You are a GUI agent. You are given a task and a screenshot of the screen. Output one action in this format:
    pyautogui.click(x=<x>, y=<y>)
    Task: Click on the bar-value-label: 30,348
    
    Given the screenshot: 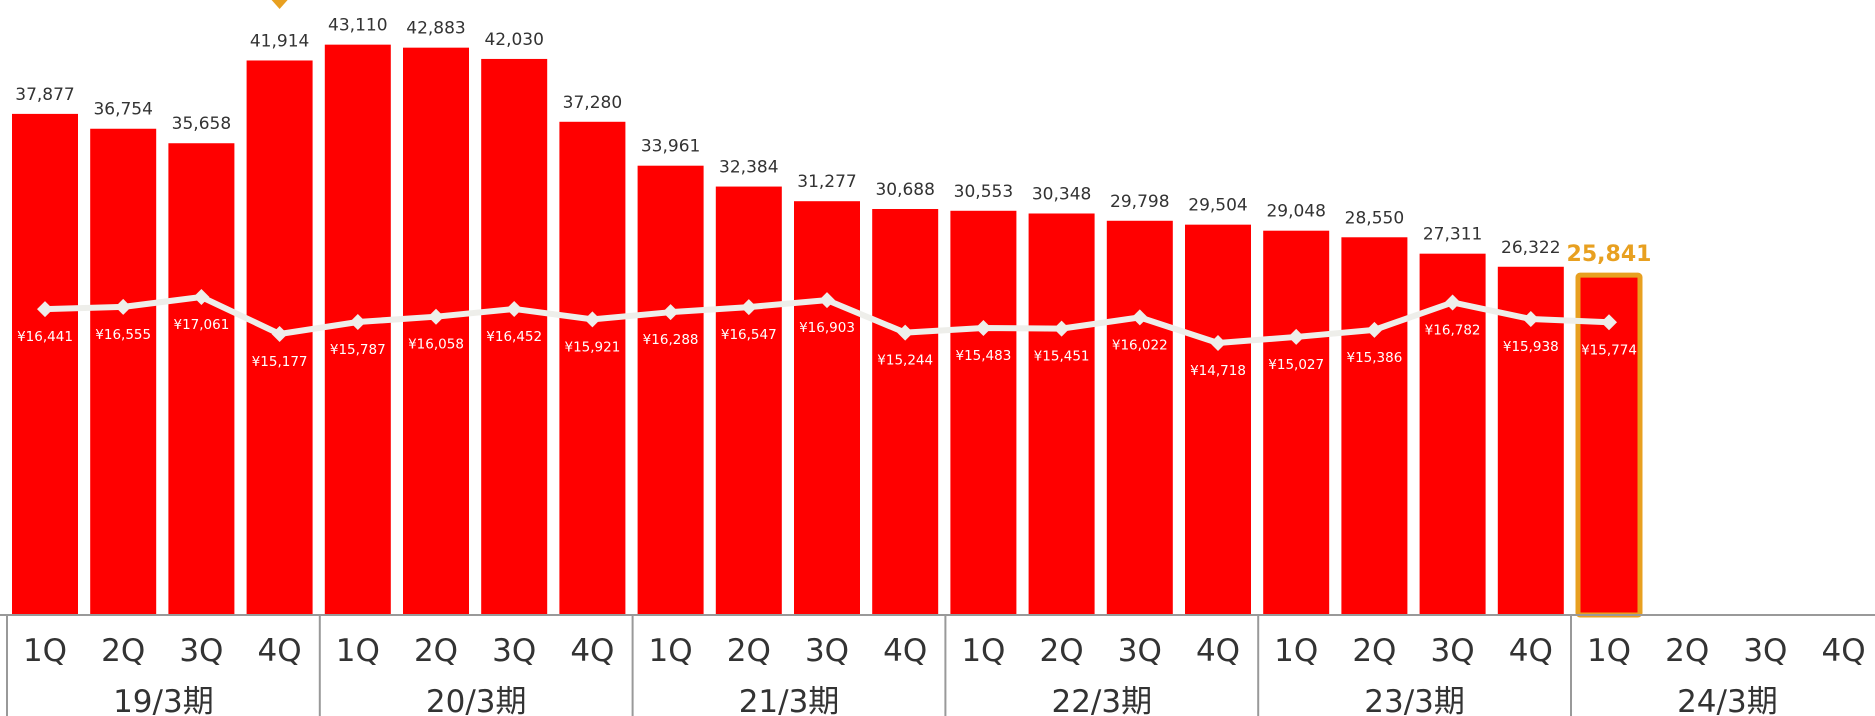 What is the action you would take?
    pyautogui.click(x=1061, y=194)
    